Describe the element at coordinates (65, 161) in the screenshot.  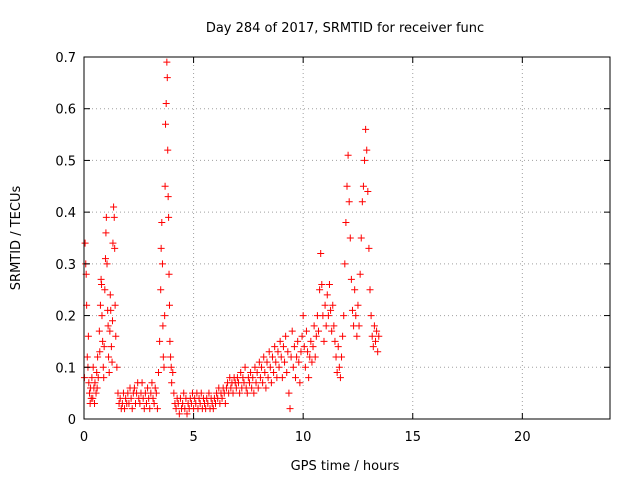
I see `y-tick-label: 0.5` at that location.